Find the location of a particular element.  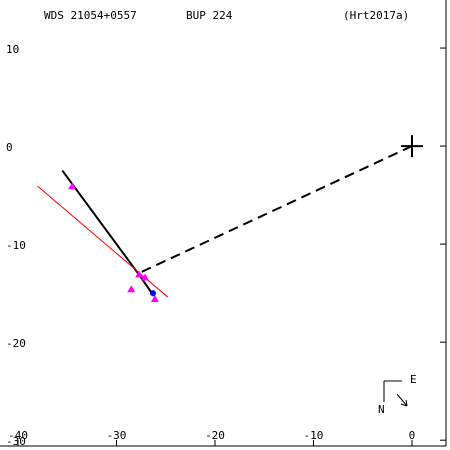

x-tick-label: -20 is located at coordinates (215, 435).